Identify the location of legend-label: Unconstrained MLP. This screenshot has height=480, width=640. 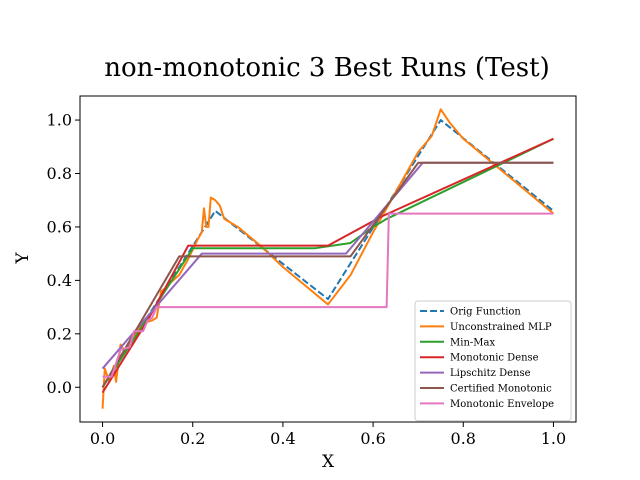
(501, 327).